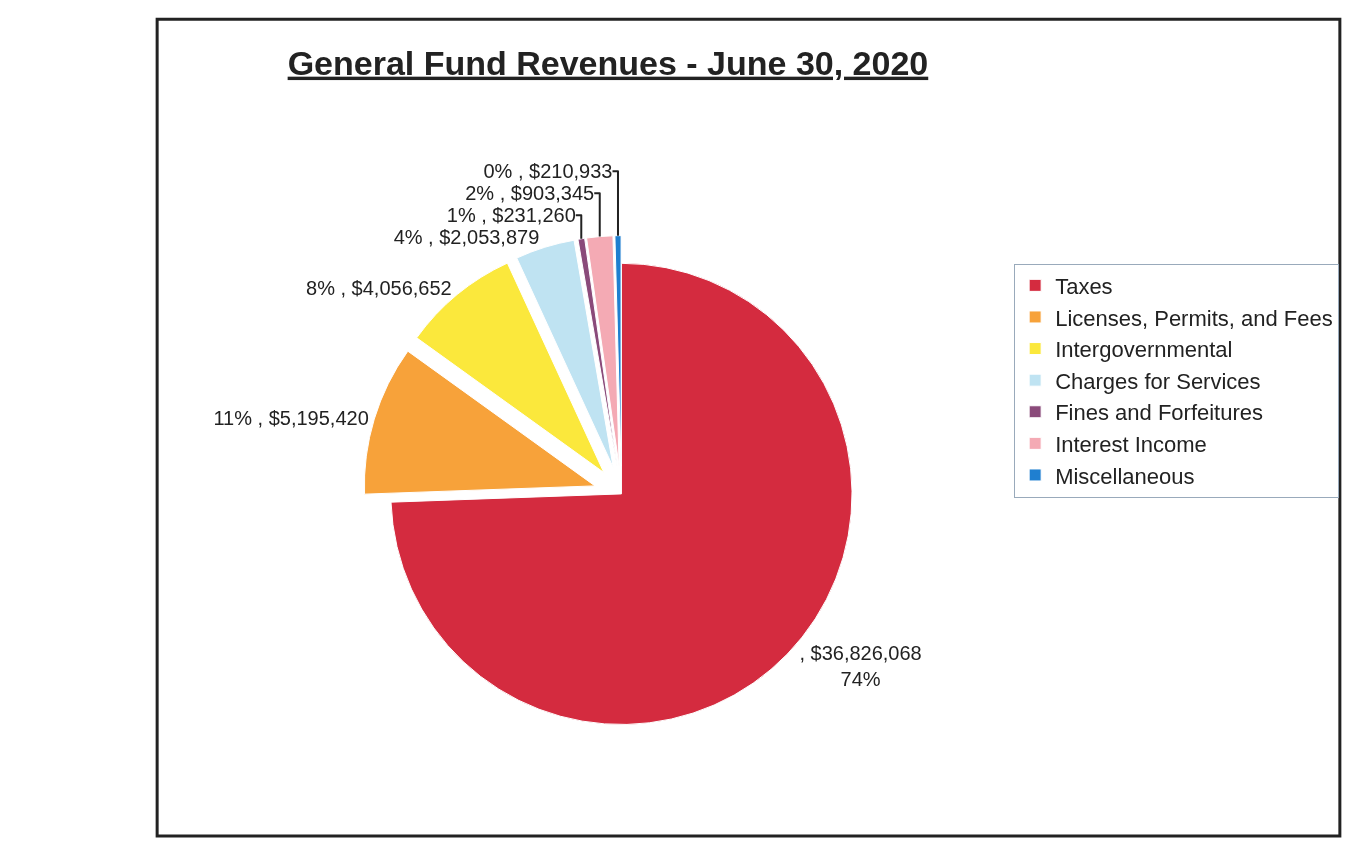  Describe the element at coordinates (530, 193) in the screenshot. I see `data-label: 2% , $903,345` at that location.